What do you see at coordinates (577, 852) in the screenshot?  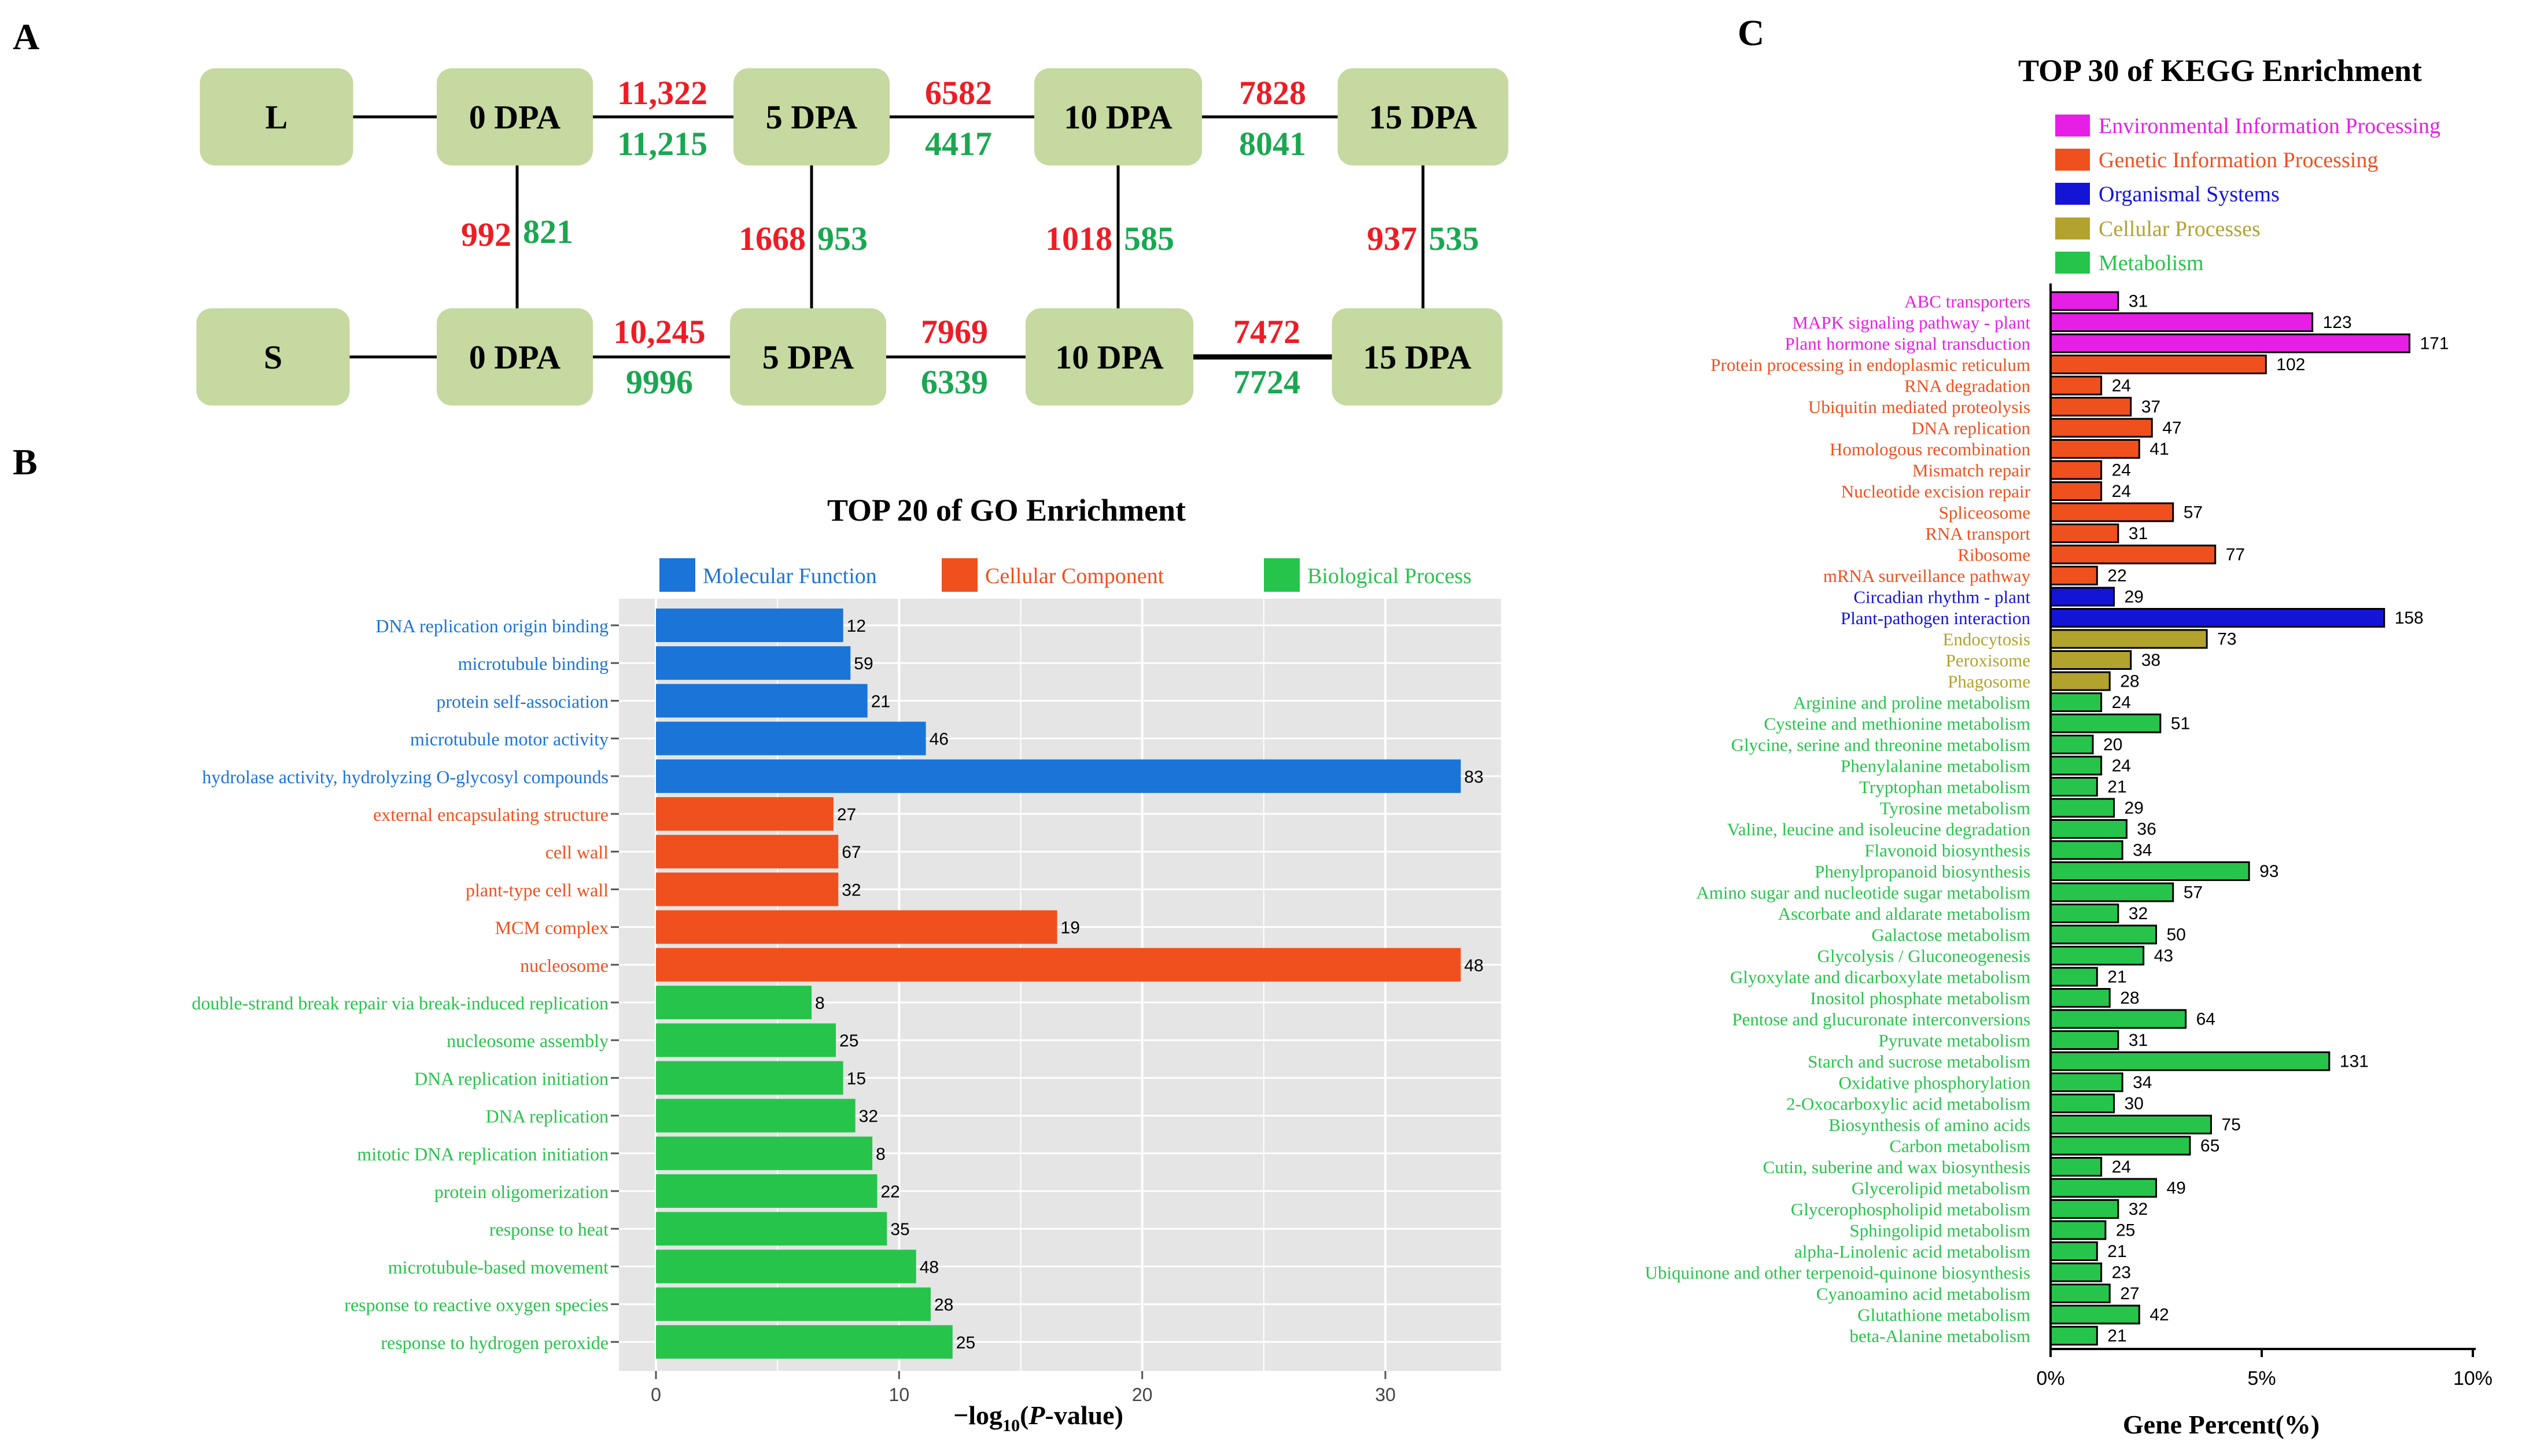 I see `go-category-label: cell wall` at bounding box center [577, 852].